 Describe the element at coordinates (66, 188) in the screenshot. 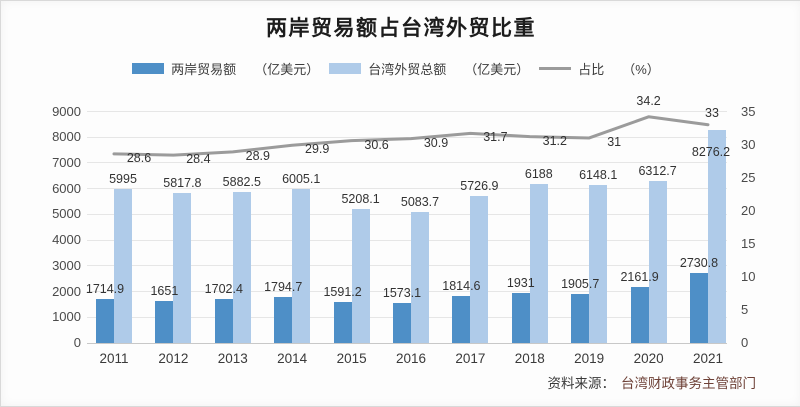

I see `left-axis-tick: 6000` at that location.